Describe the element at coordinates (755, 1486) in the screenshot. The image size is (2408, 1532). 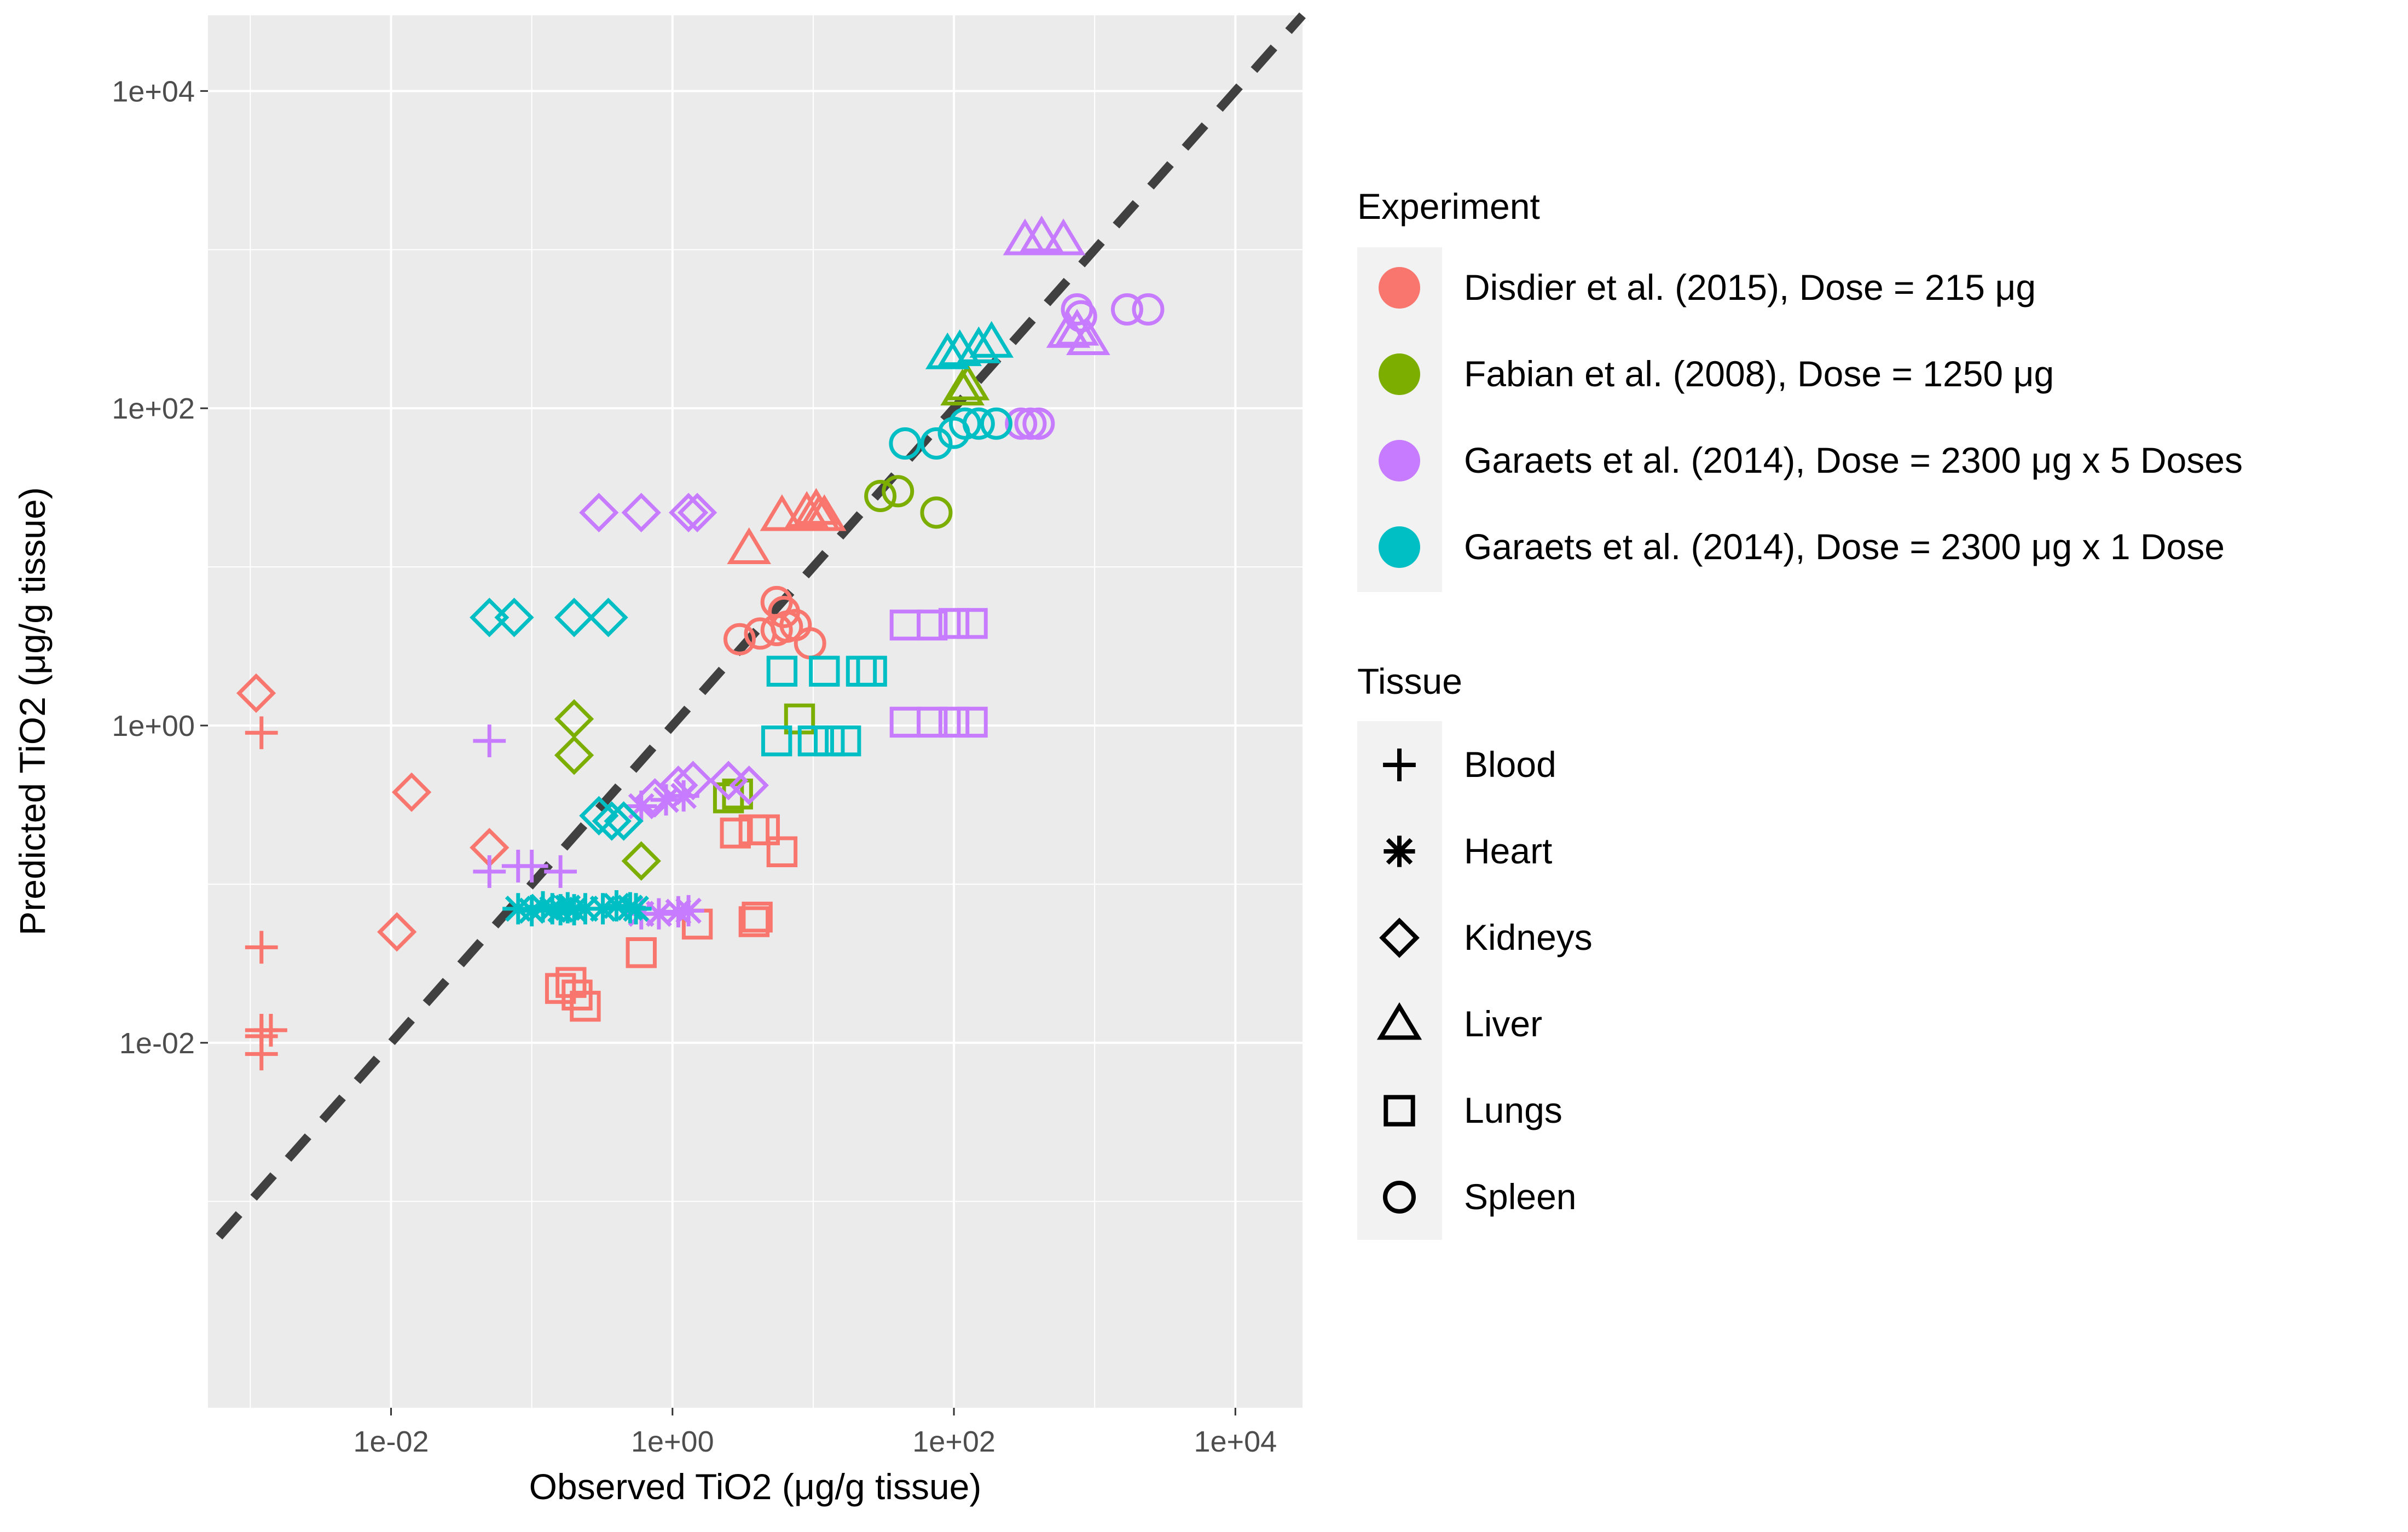
I see `x-axis-title: Observed TiO2 (μg/g tissue)` at that location.